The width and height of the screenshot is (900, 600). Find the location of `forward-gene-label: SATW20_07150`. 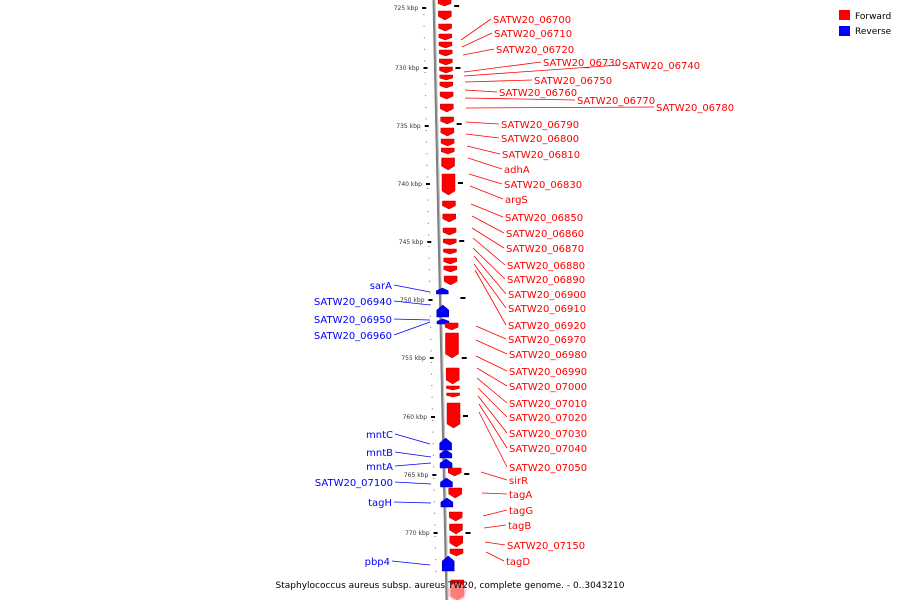

forward-gene-label: SATW20_07150 is located at coordinates (546, 546).